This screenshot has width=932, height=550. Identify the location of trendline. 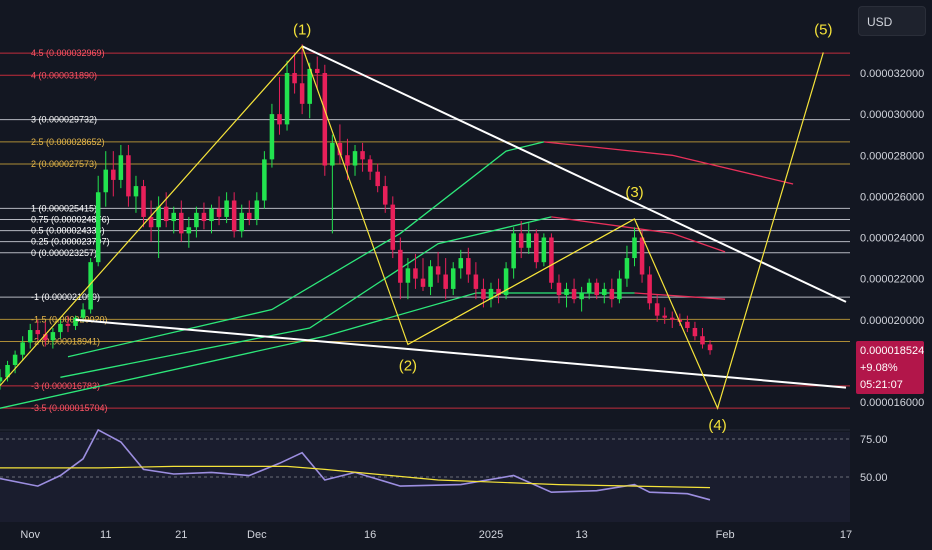
(461, 353).